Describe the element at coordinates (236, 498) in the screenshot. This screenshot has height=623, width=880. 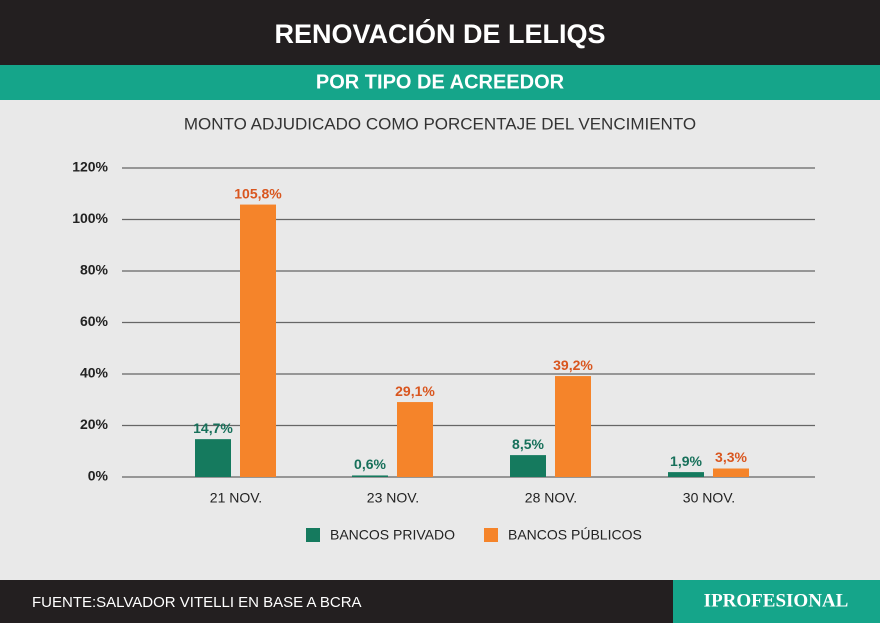
I see `x-tick-label: 21 NOV.` at that location.